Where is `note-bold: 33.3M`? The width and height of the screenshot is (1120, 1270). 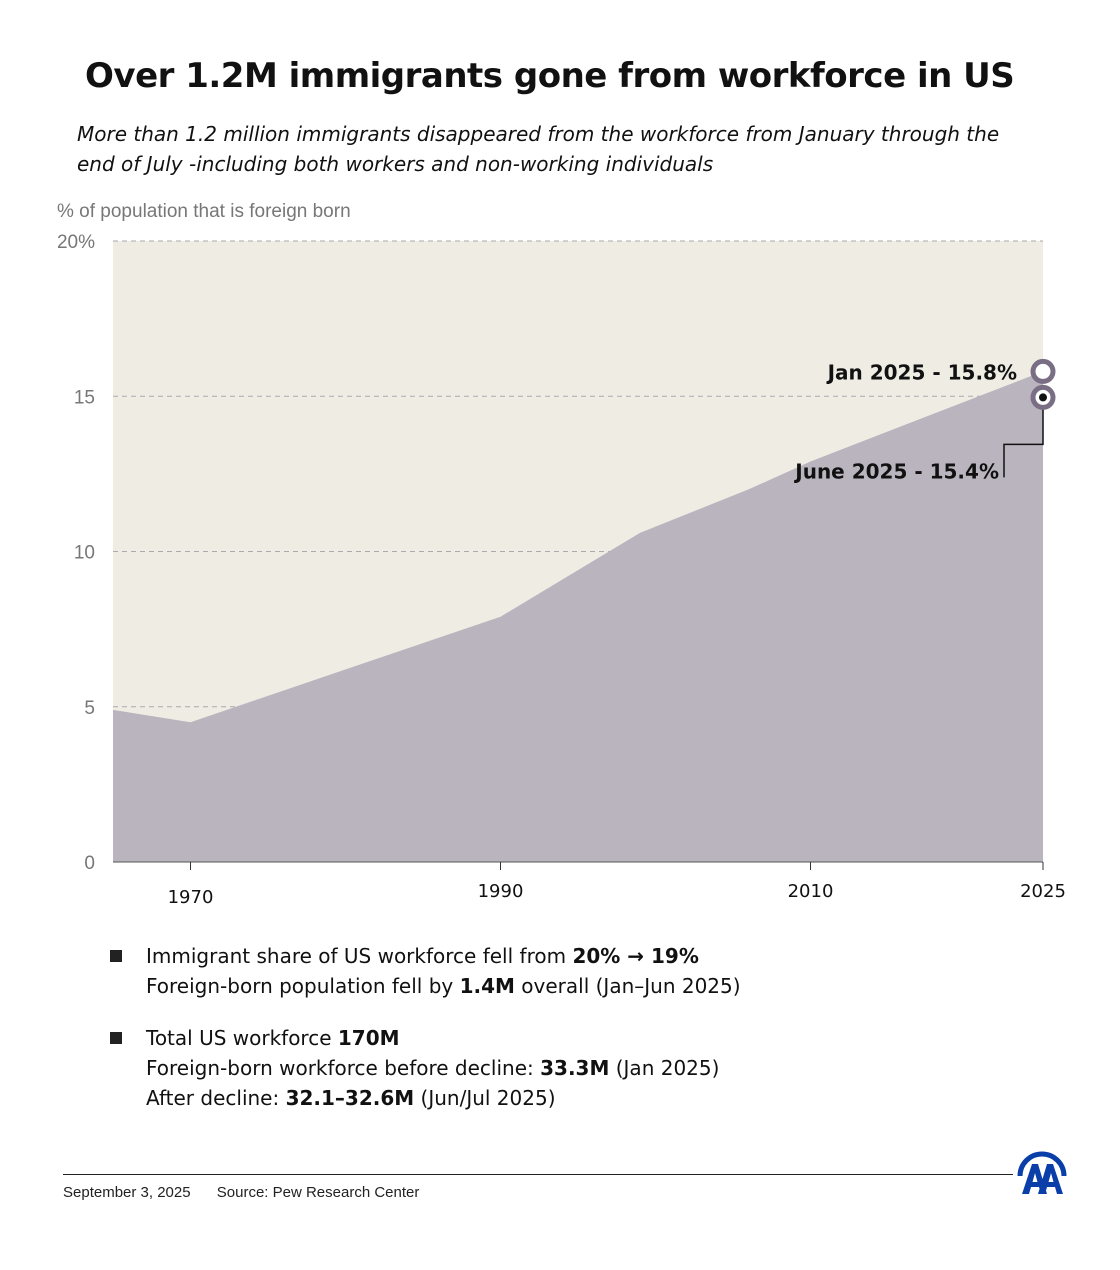
note-bold: 33.3M is located at coordinates (575, 1068).